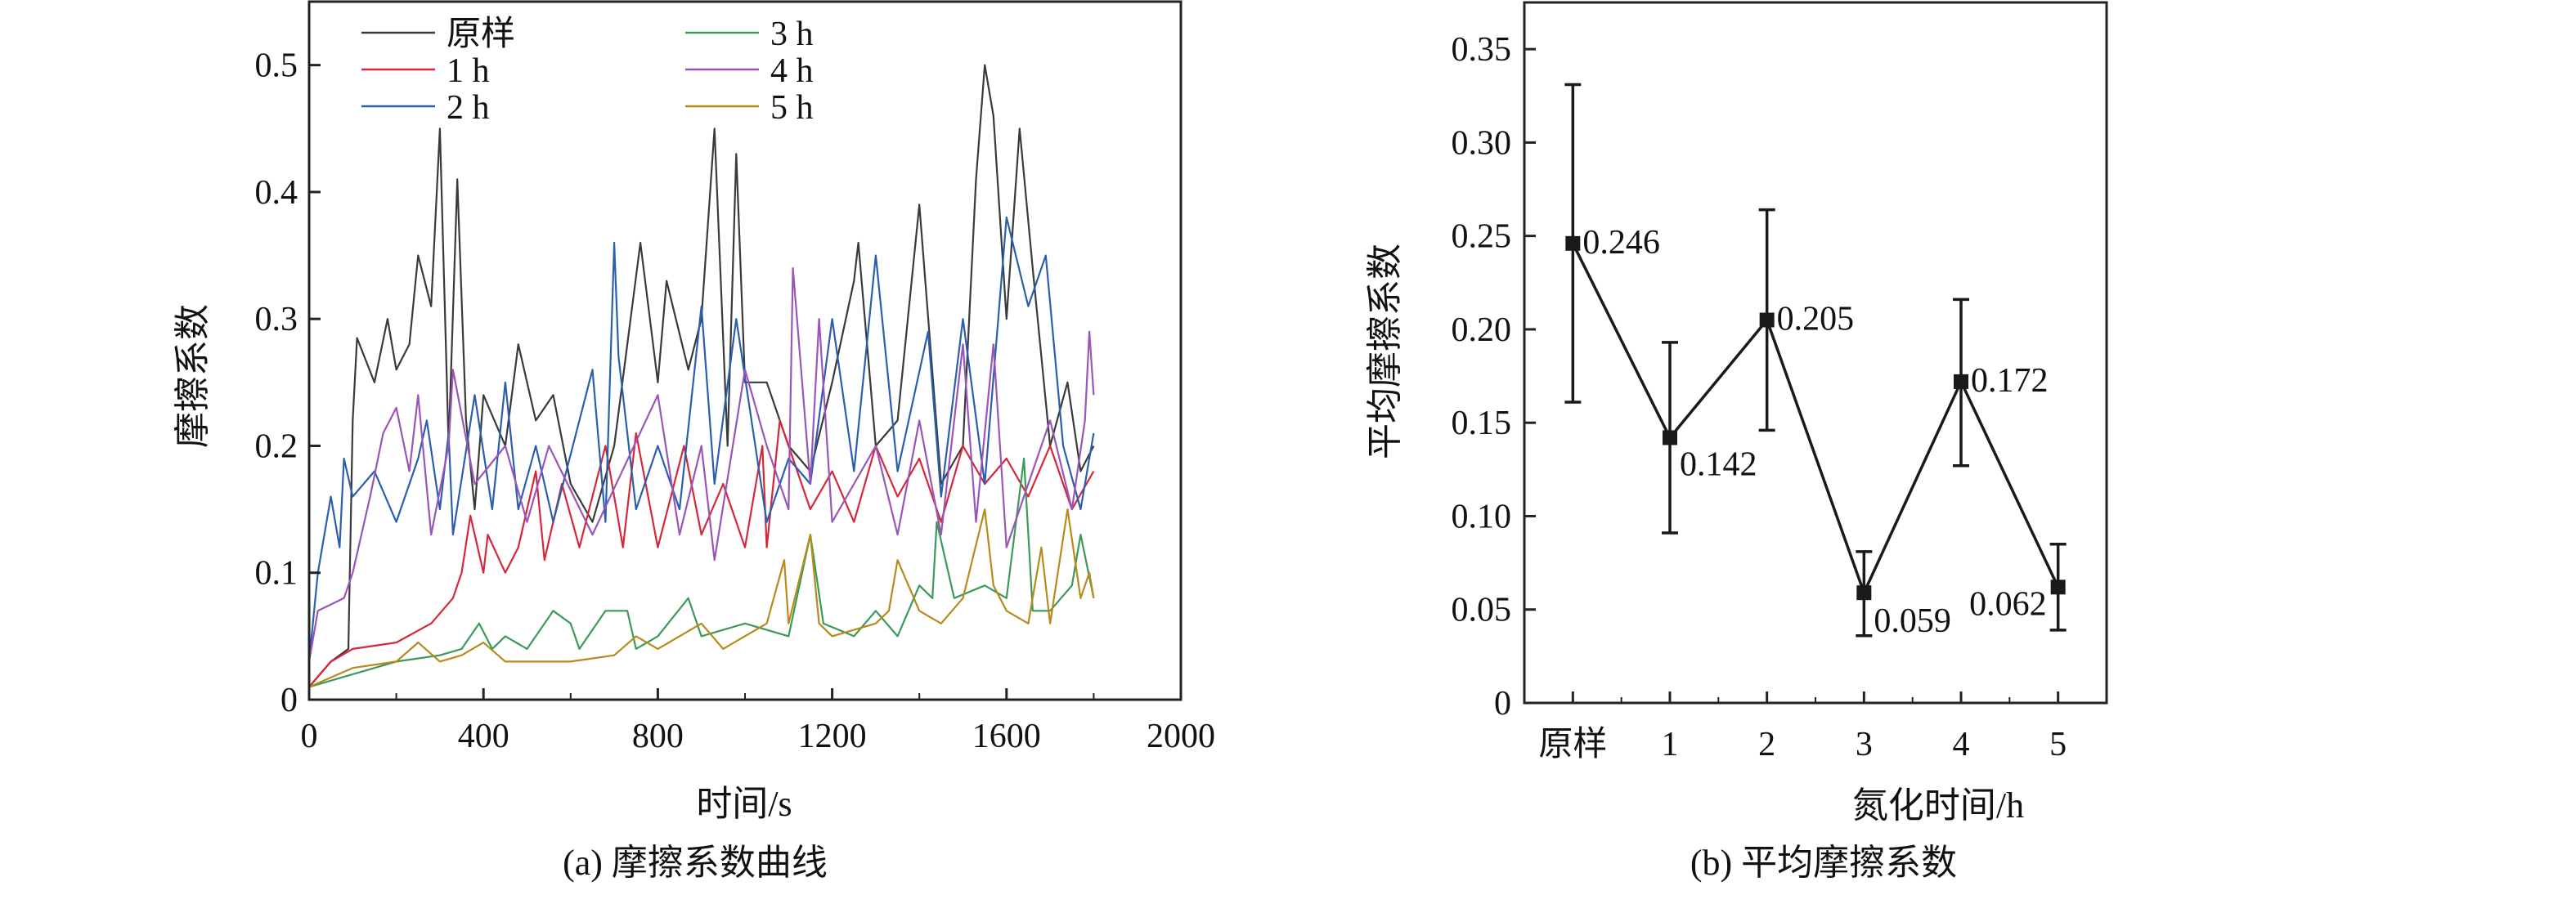 The height and width of the screenshot is (904, 2576). What do you see at coordinates (1816, 319) in the screenshot?
I see `data-label: 0.205` at bounding box center [1816, 319].